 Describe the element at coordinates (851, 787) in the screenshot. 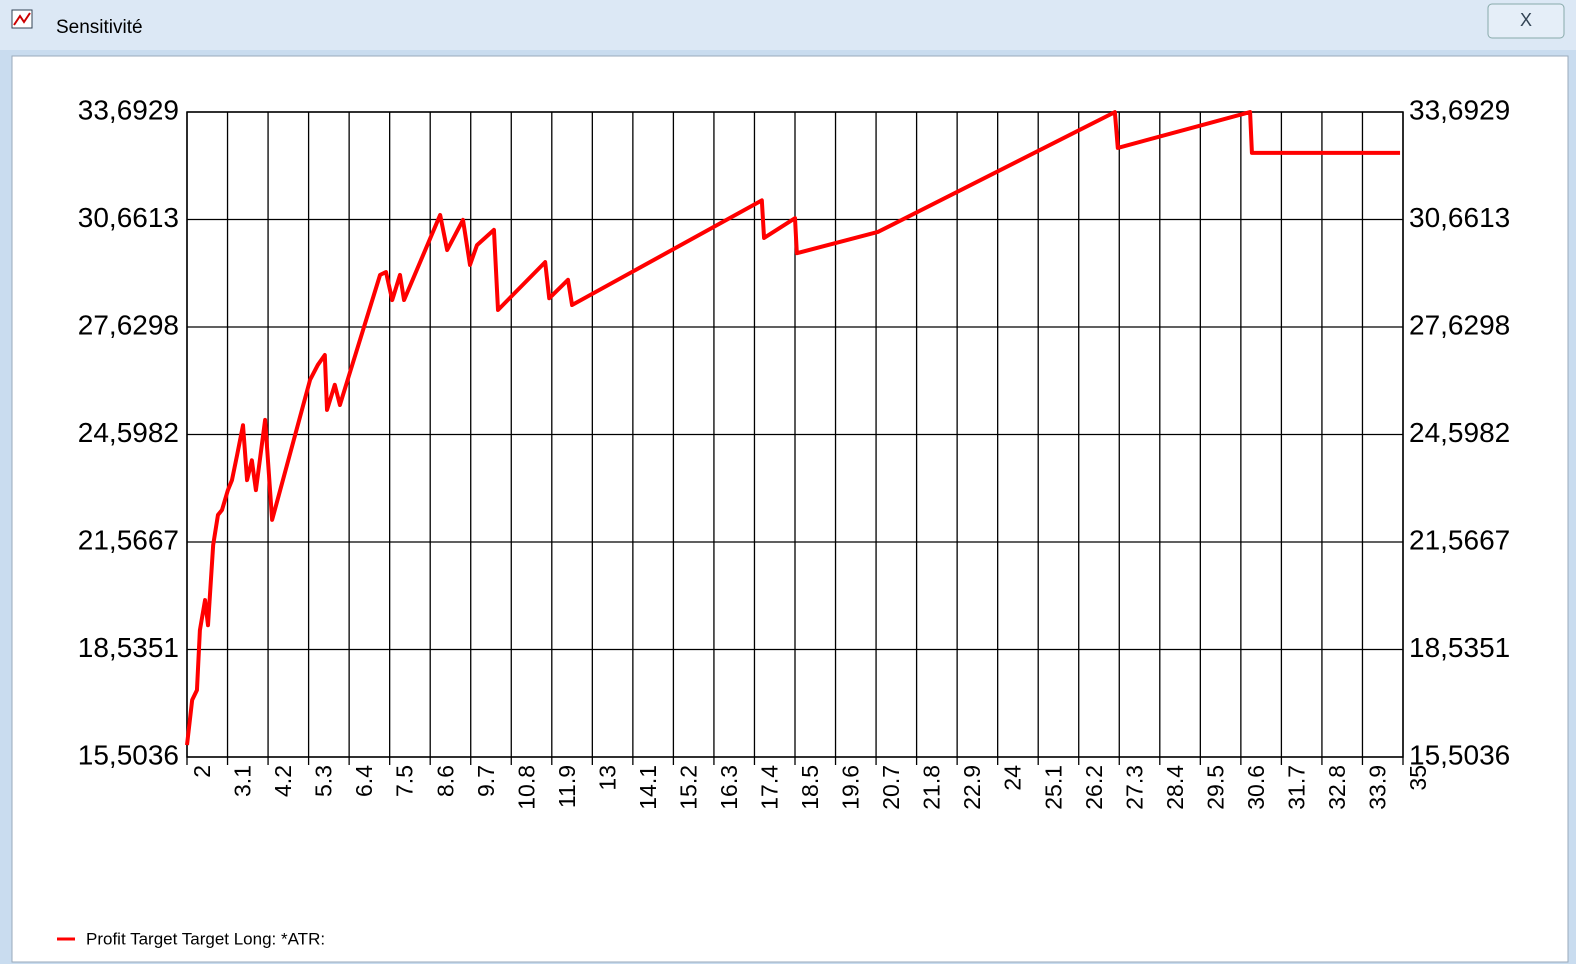

I see `x-tick-label: 19.6` at that location.